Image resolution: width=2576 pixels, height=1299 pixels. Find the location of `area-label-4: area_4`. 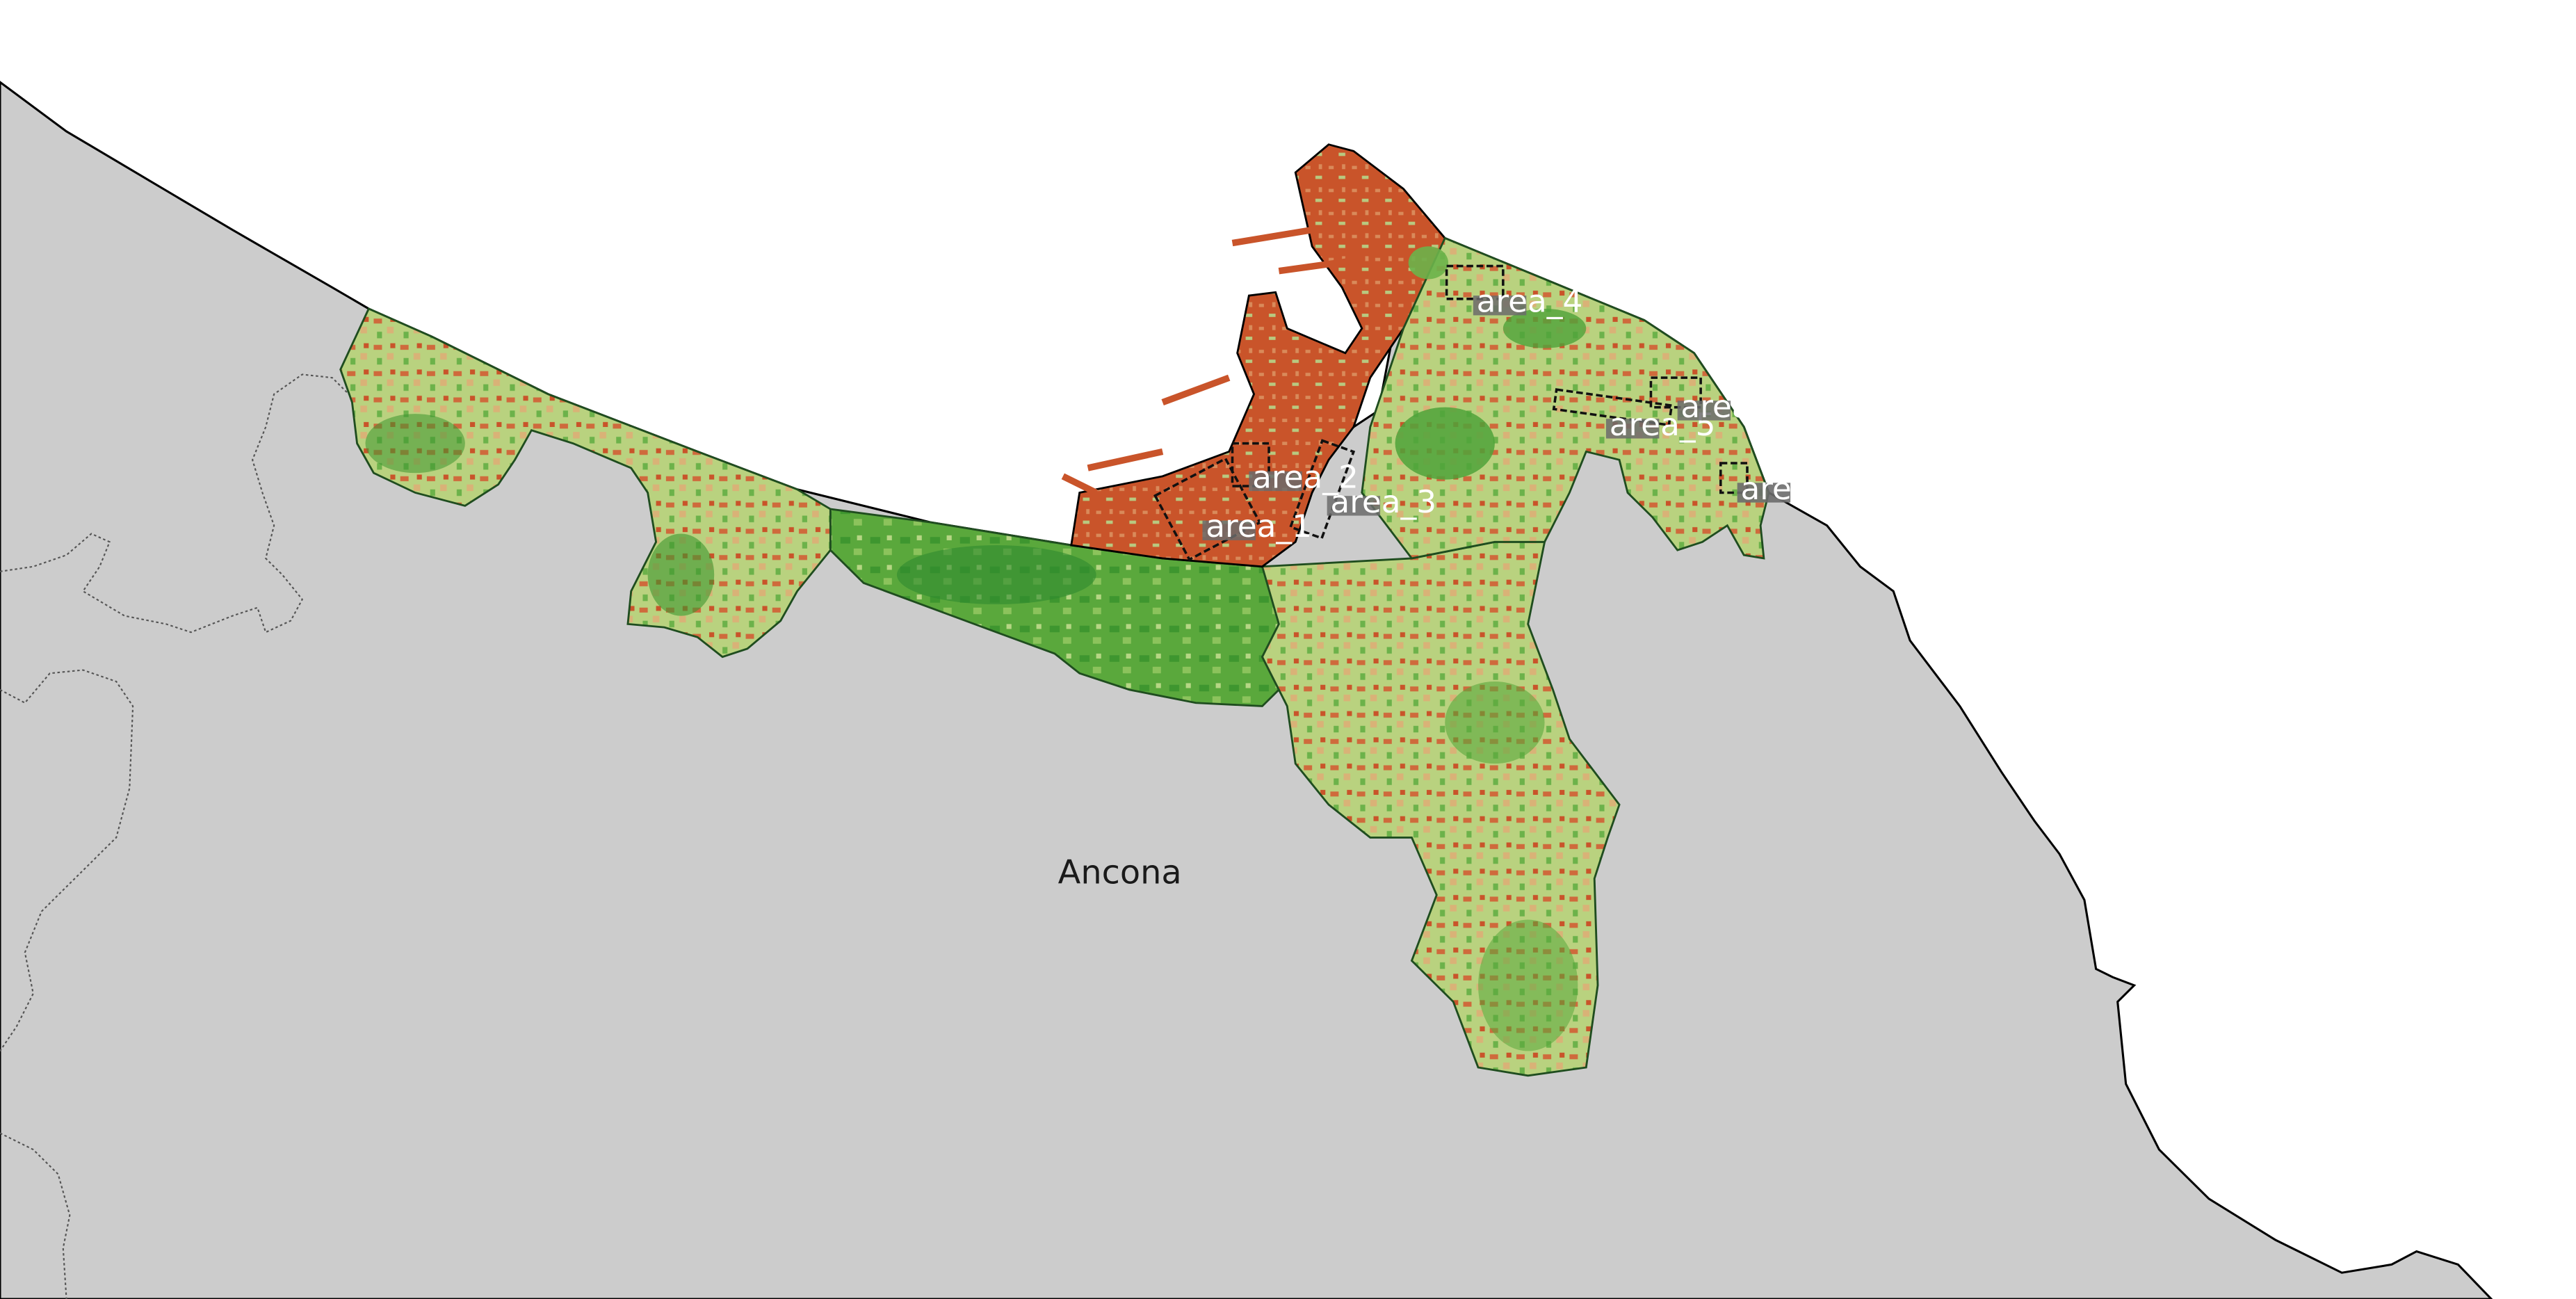

area-label-4: area_4 is located at coordinates (1528, 302).